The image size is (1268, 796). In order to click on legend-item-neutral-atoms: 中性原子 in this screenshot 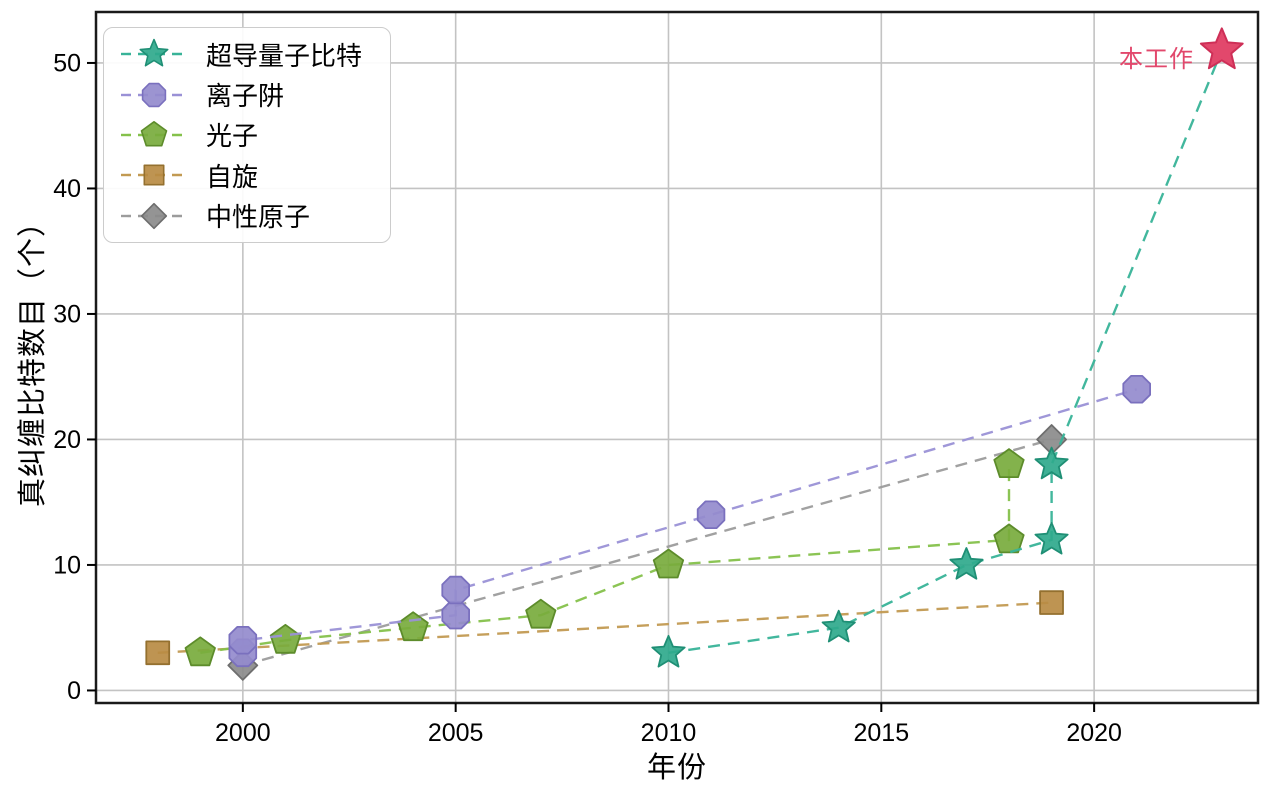, I will do `click(254, 216)`.